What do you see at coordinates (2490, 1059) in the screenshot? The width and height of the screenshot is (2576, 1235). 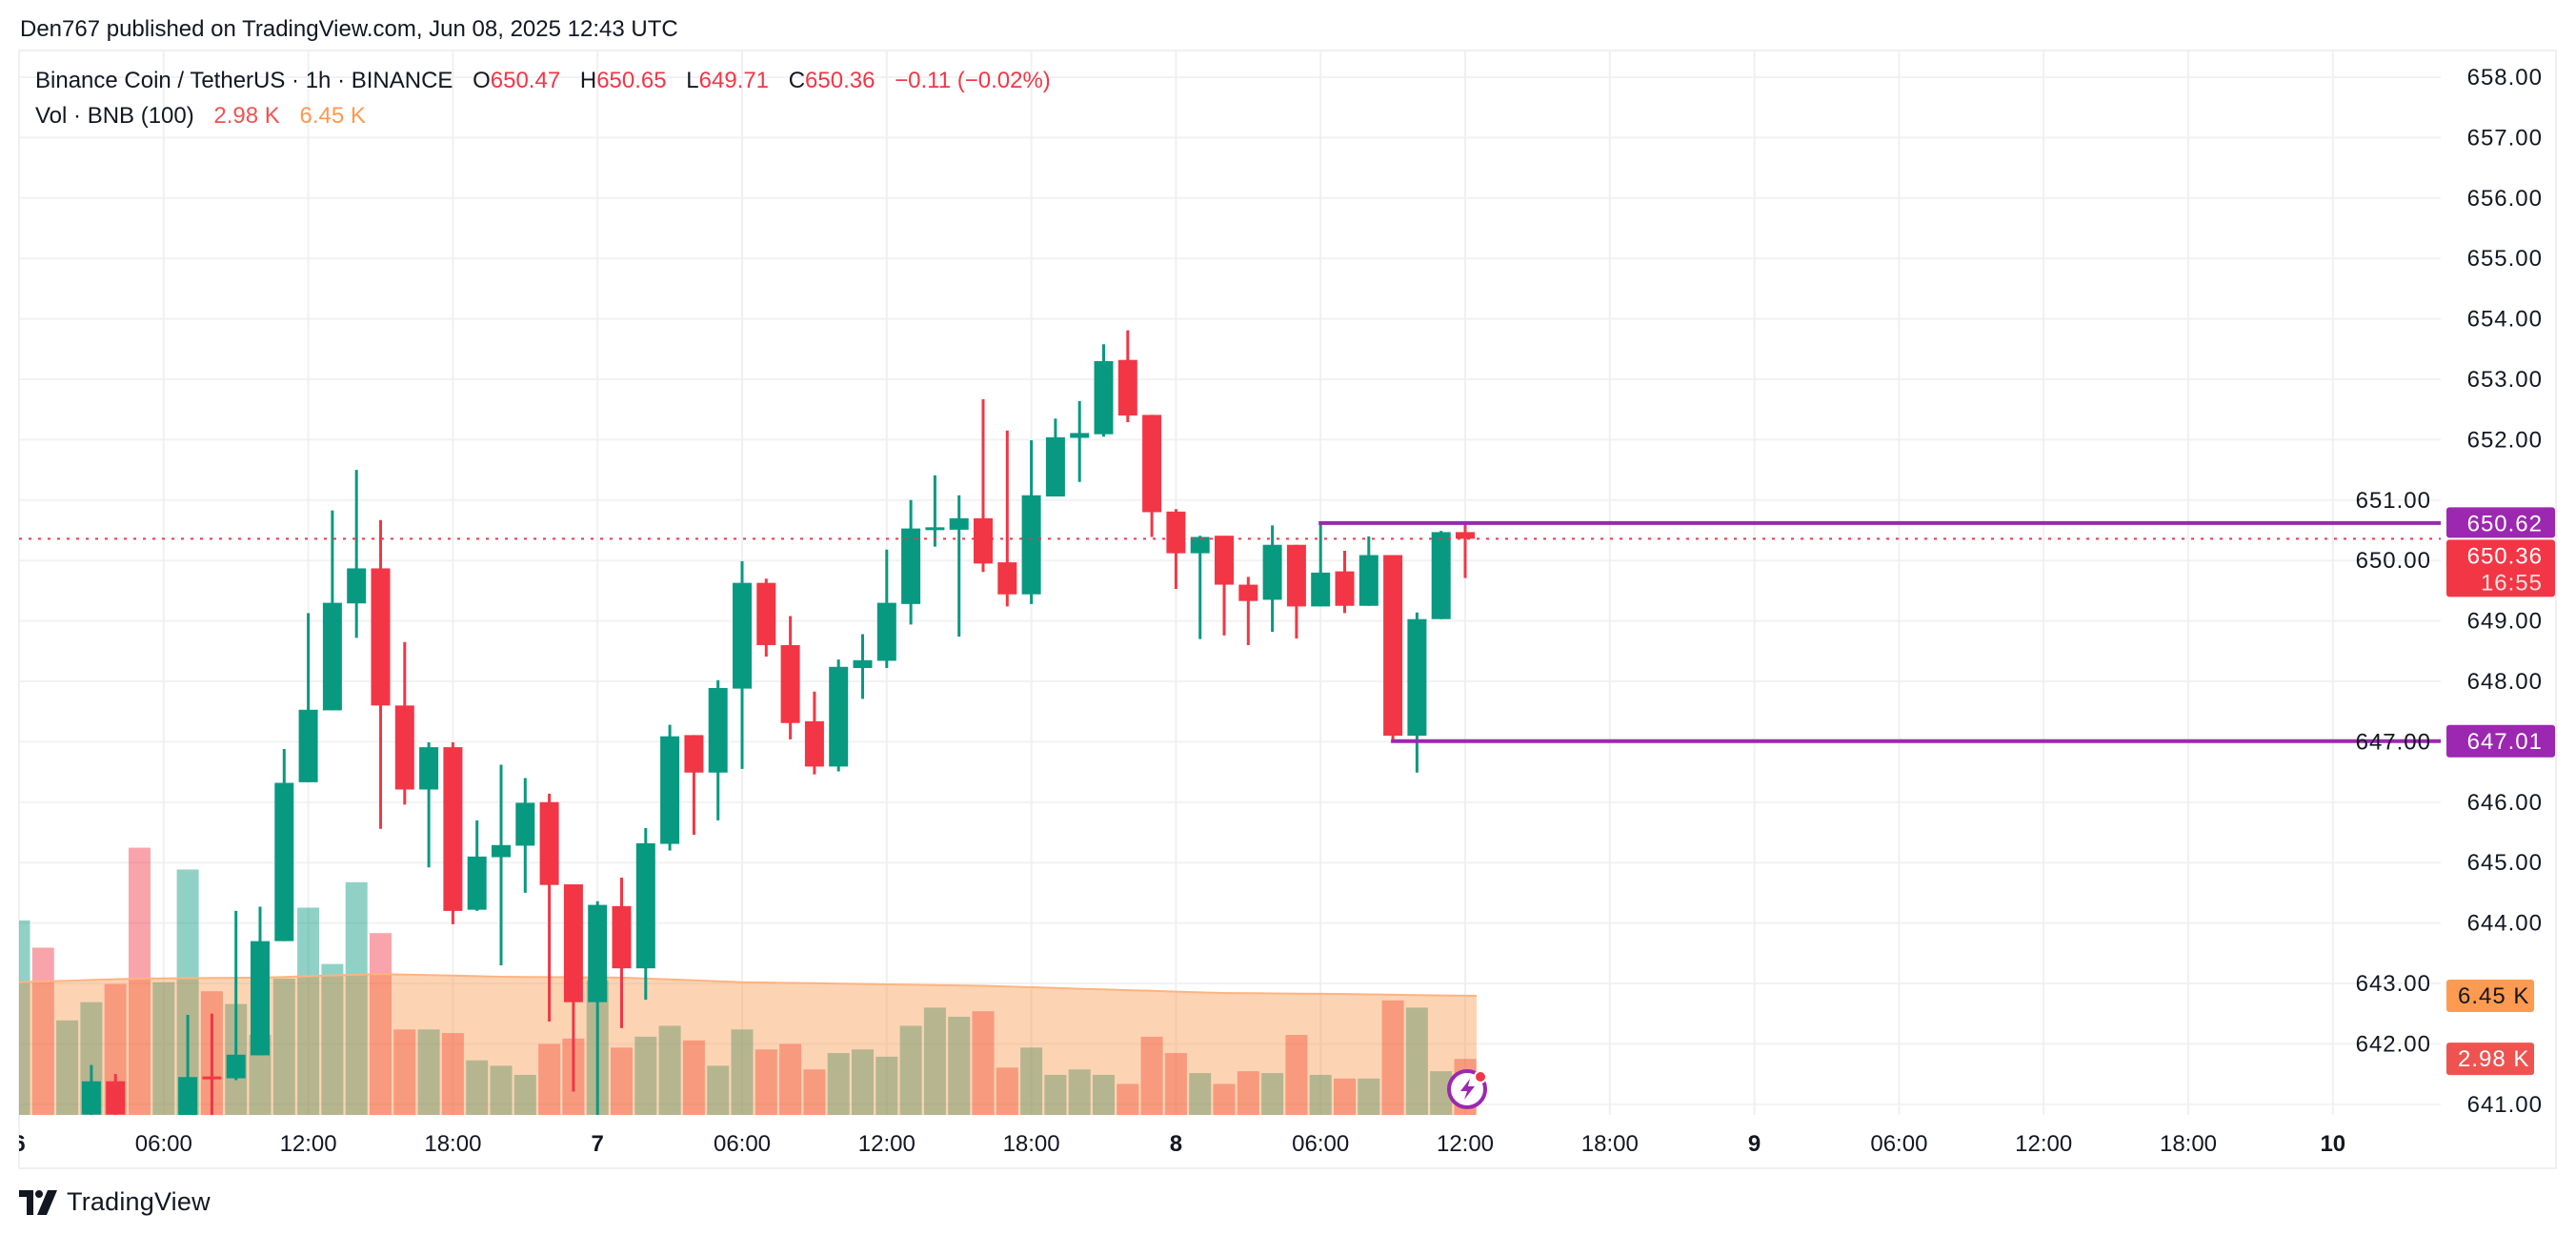 I see `volume-last-badge` at bounding box center [2490, 1059].